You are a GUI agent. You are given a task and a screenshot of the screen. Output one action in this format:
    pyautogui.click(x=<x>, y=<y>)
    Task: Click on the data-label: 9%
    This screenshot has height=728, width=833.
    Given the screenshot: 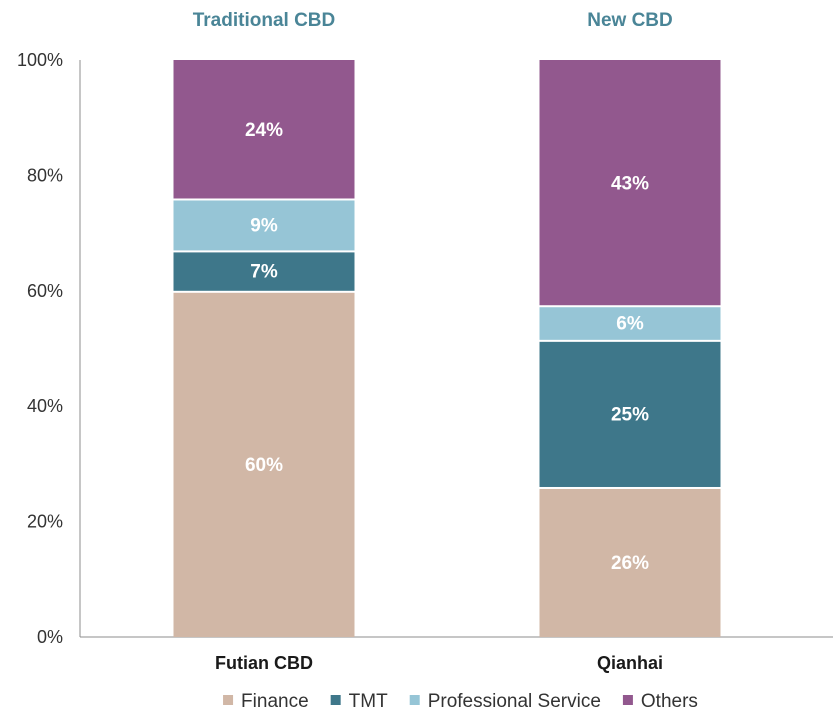 What is the action you would take?
    pyautogui.click(x=264, y=225)
    